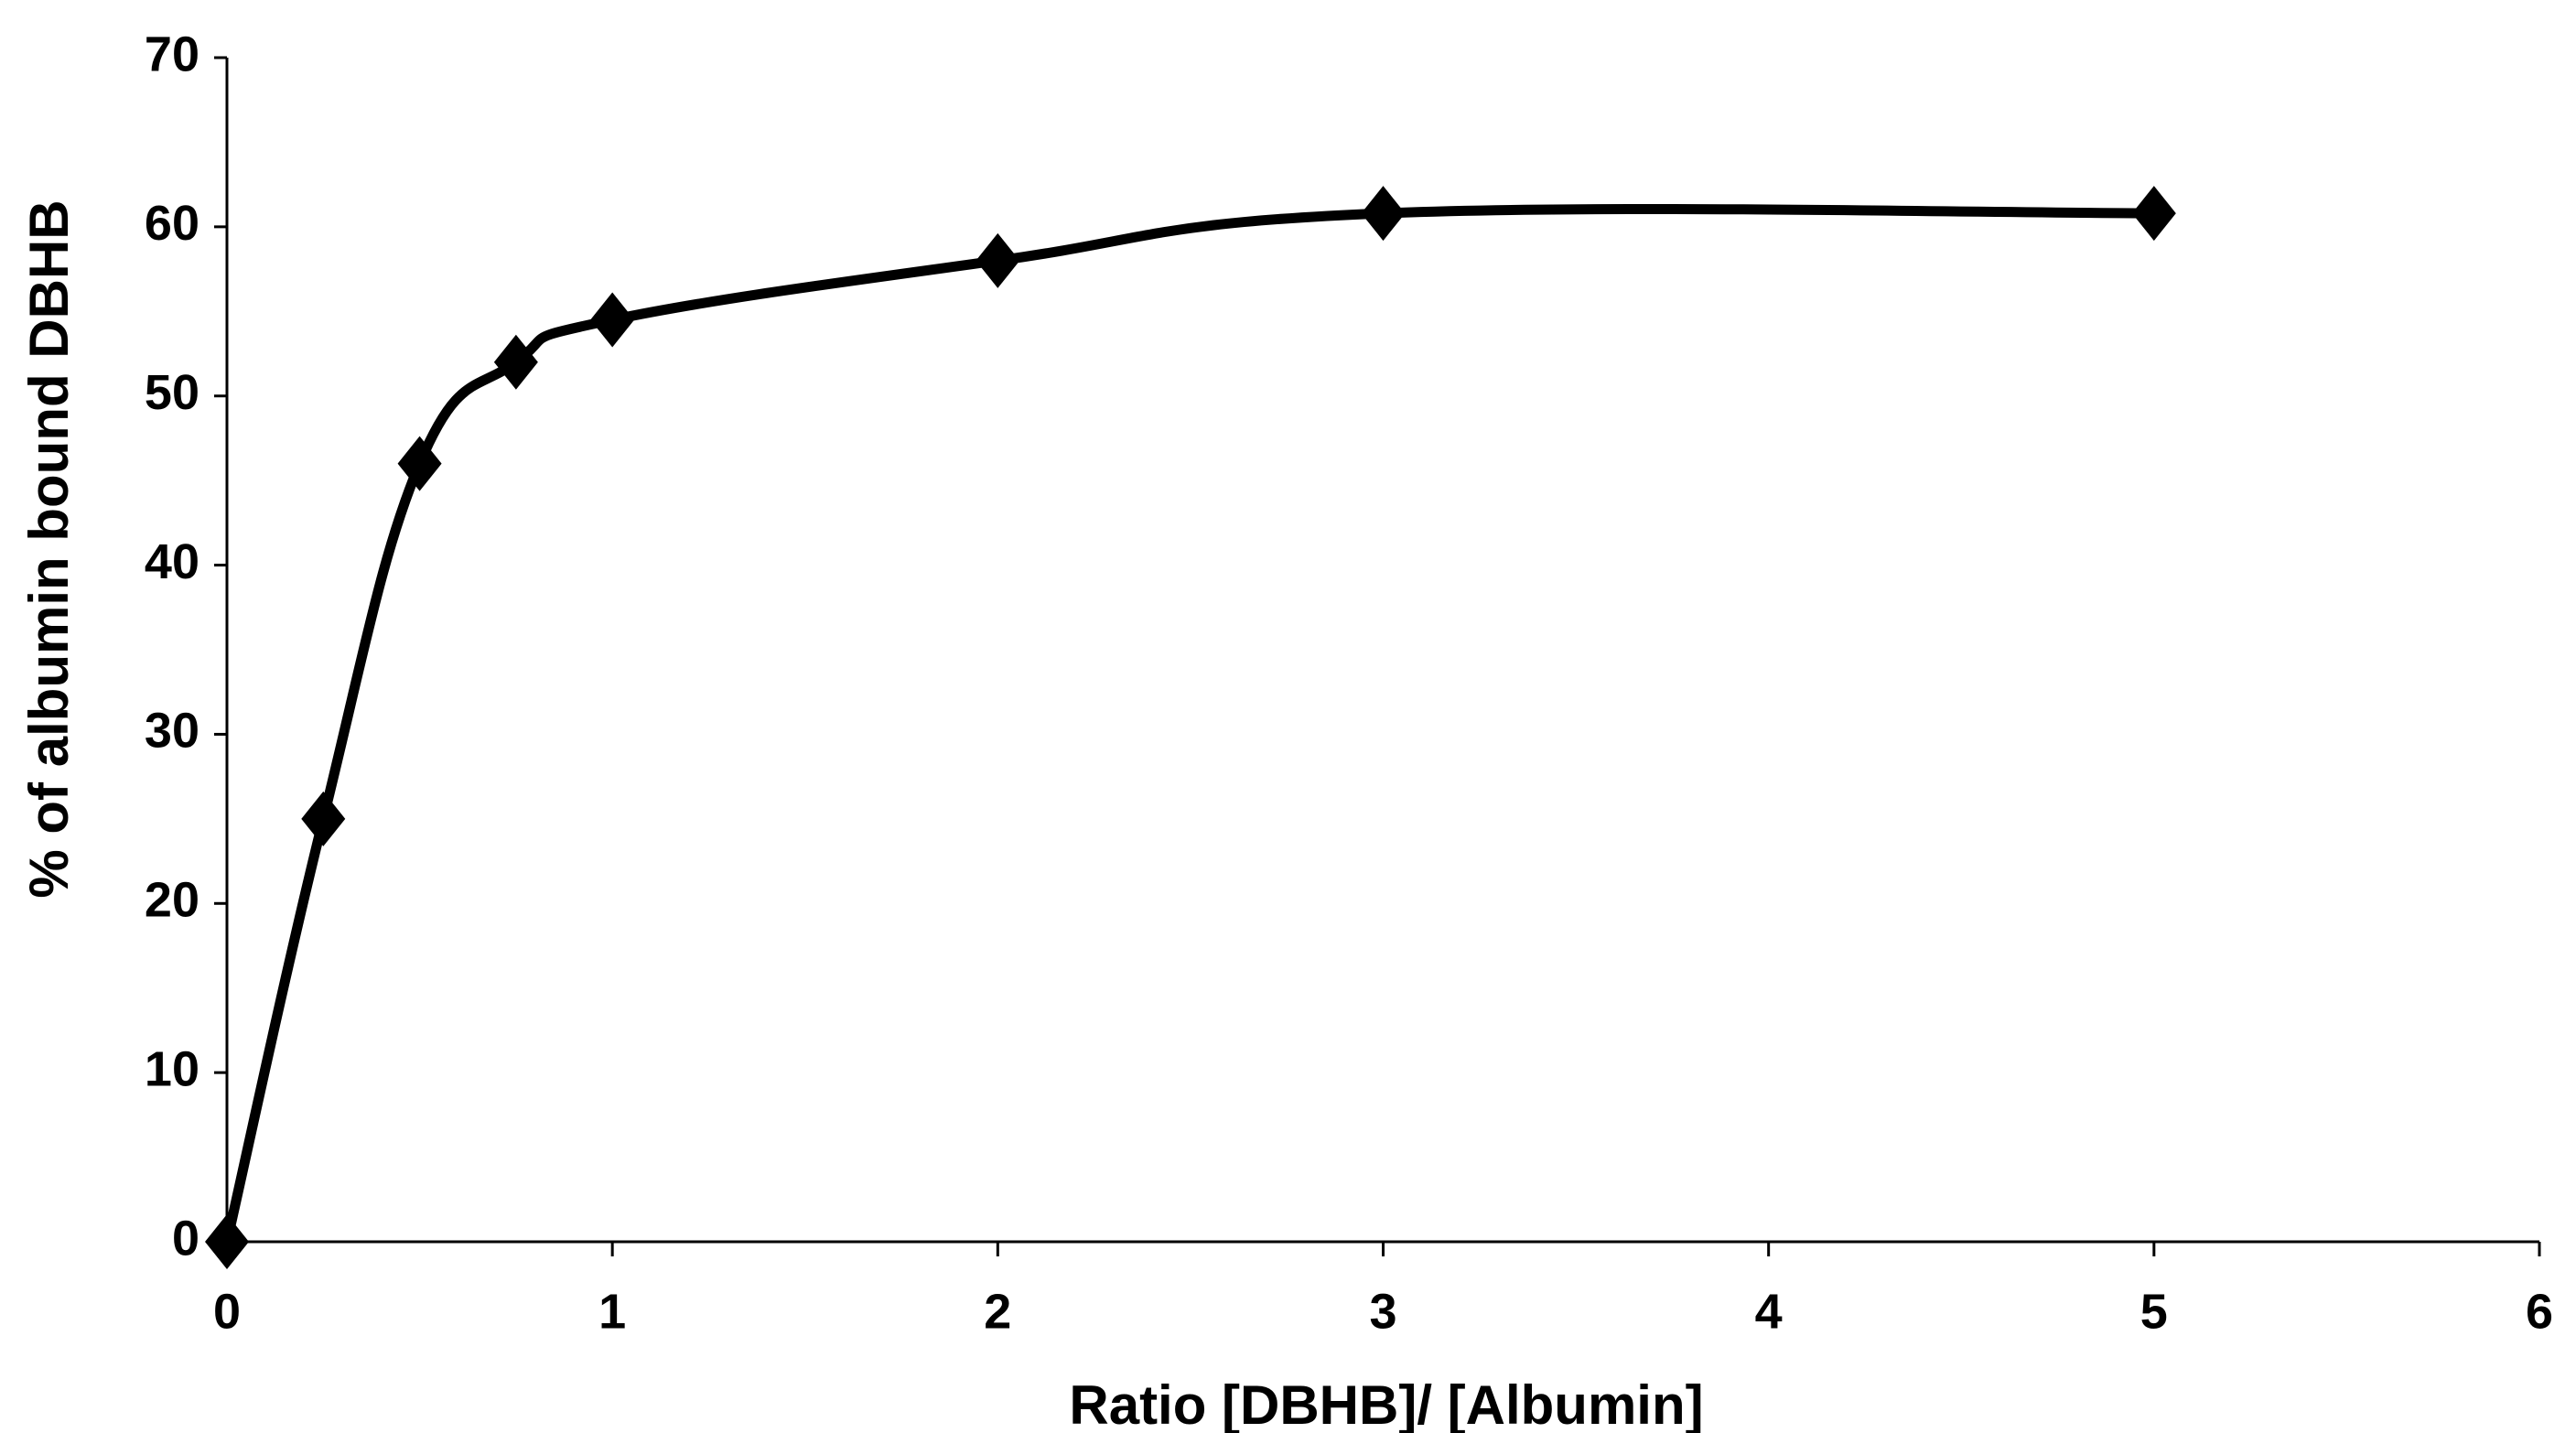 The image size is (2576, 1433). I want to click on y-axis-title: % of albumin bound DBHB, so click(49, 548).